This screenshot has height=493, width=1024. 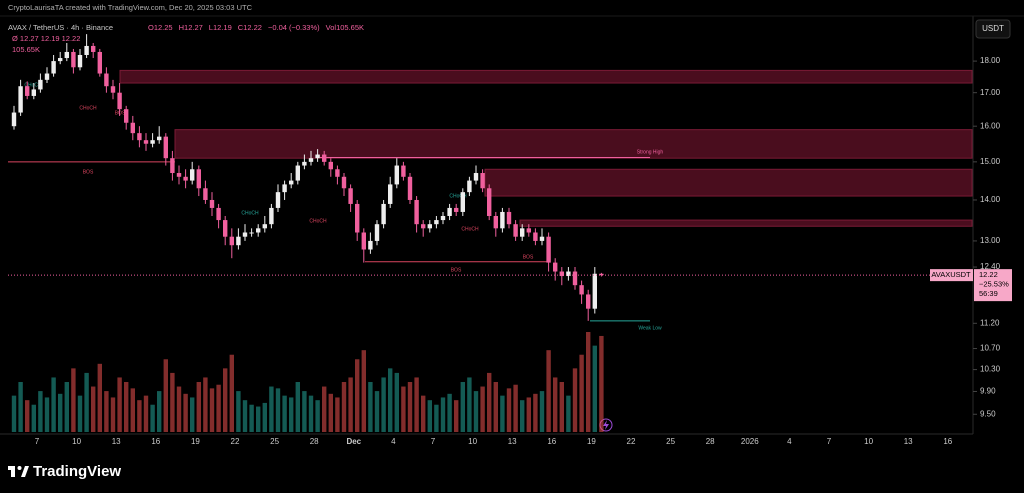 What do you see at coordinates (947, 441) in the screenshot?
I see `x-tick-label: 16` at bounding box center [947, 441].